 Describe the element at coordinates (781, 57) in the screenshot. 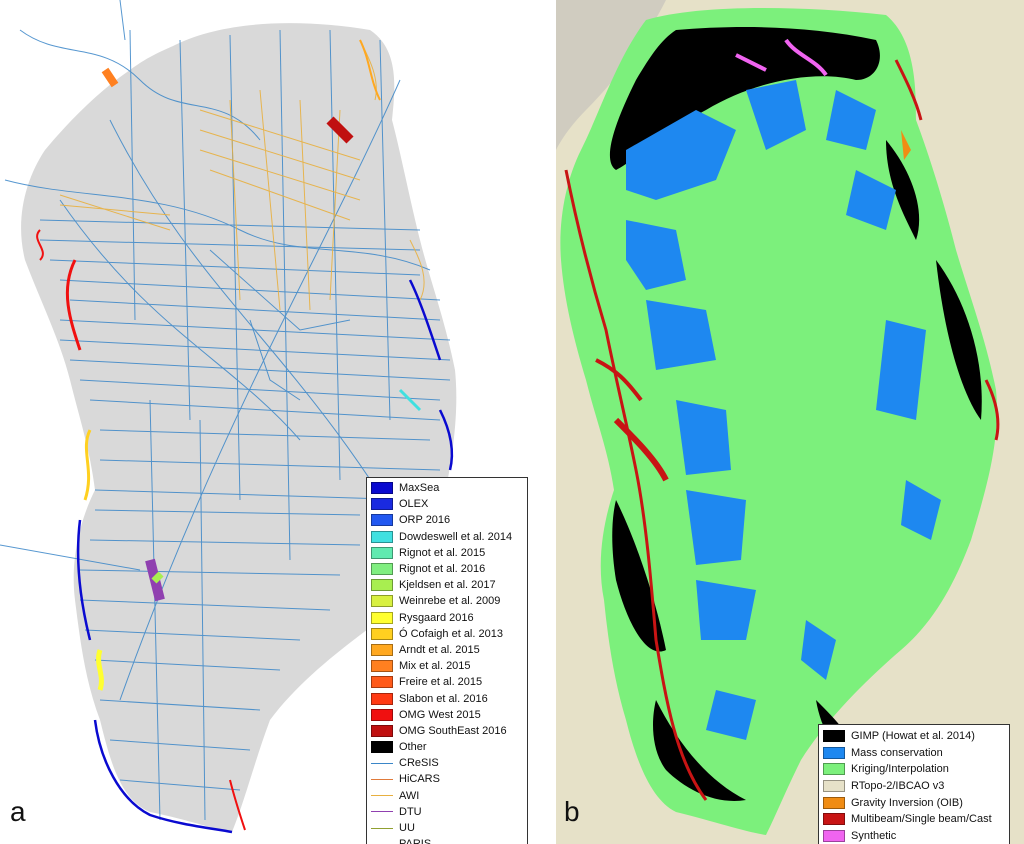

I see `synthetic-areas` at that location.